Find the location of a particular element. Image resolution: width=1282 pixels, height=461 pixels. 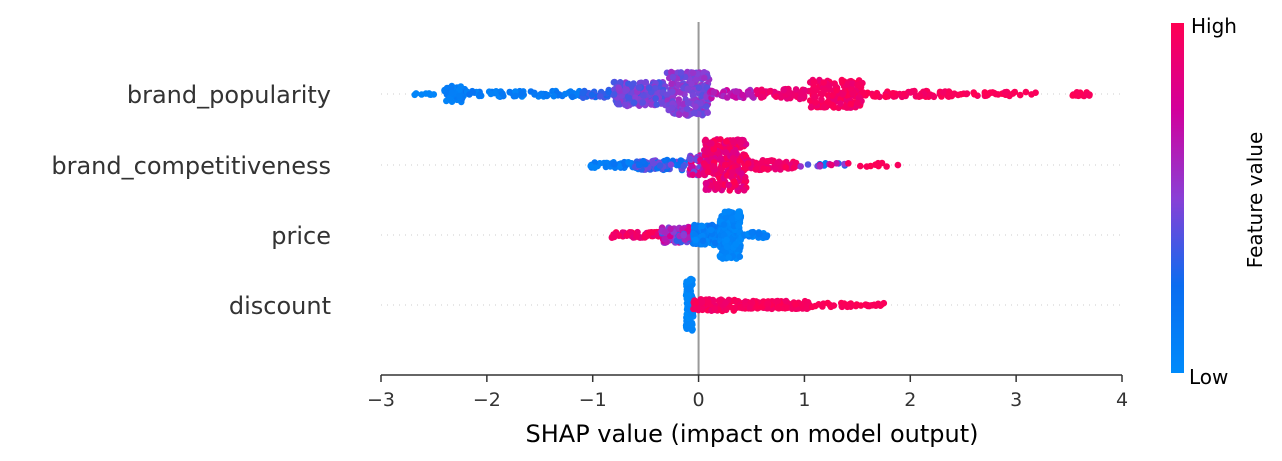

feature-points-discount is located at coordinates (785, 304).